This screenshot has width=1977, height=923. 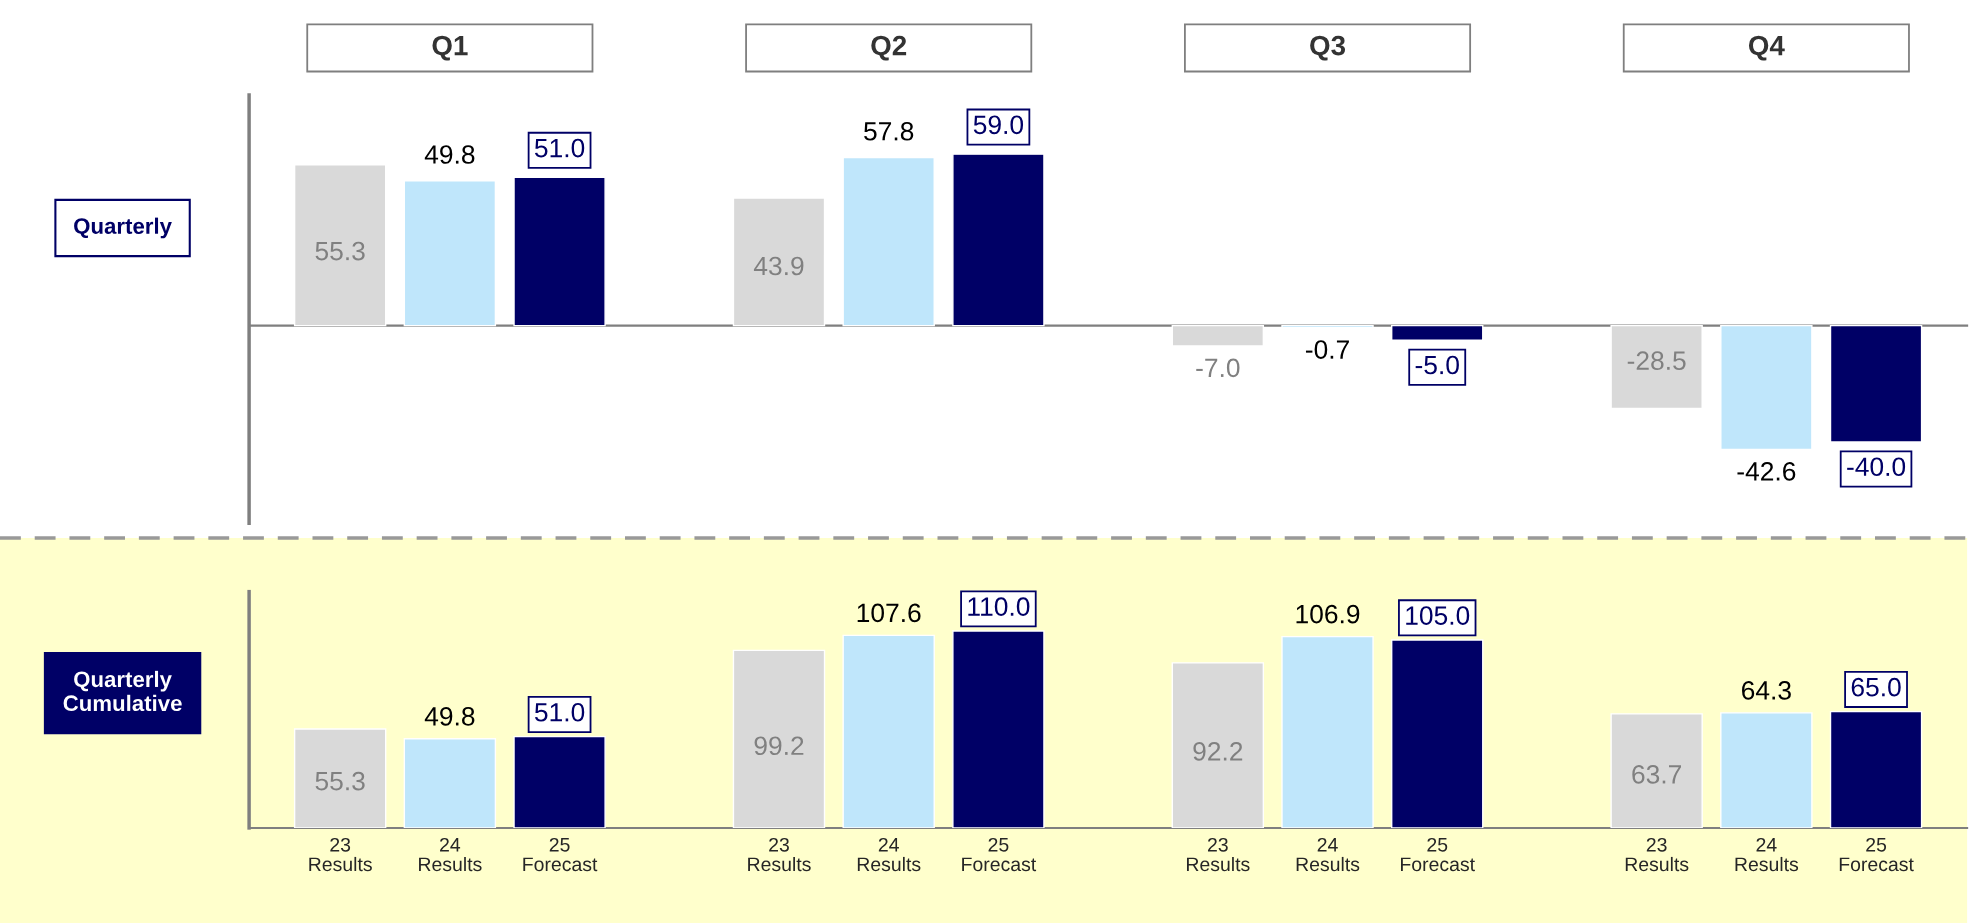 I want to click on data-label: 63.7, so click(x=1656, y=774).